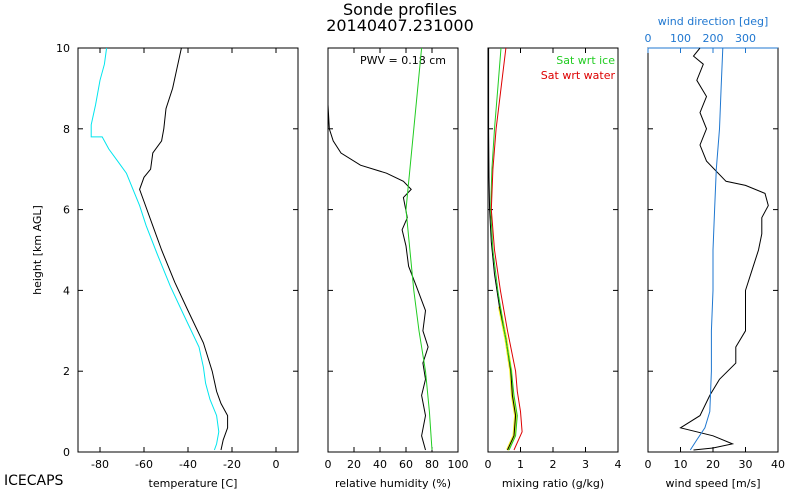 This screenshot has width=800, height=500. Describe the element at coordinates (66, 210) in the screenshot. I see `y-tick-label: 6` at that location.